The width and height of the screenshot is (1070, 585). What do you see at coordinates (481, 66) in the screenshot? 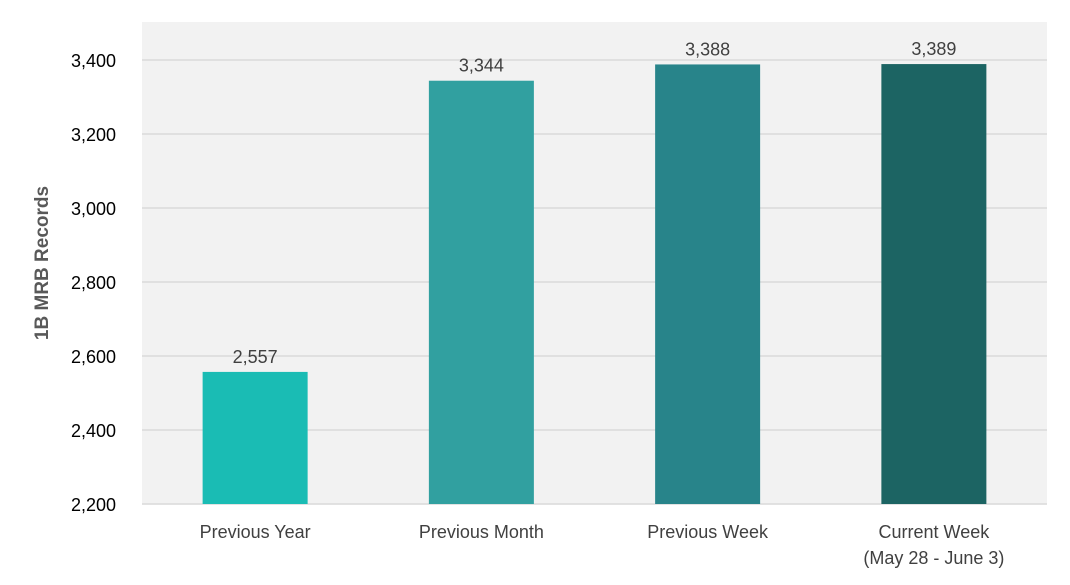
I see `data-label: 3,344` at bounding box center [481, 66].